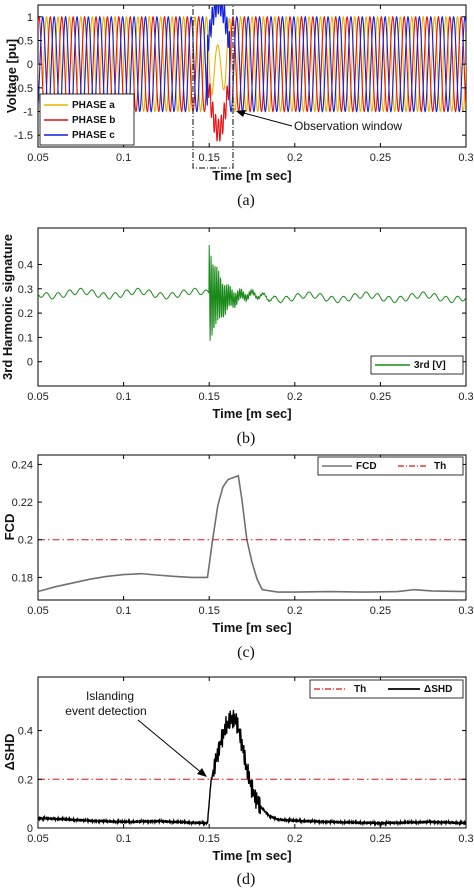 Image resolution: width=474 pixels, height=889 pixels. I want to click on panel-b-legend: 3rd [V], so click(417, 365).